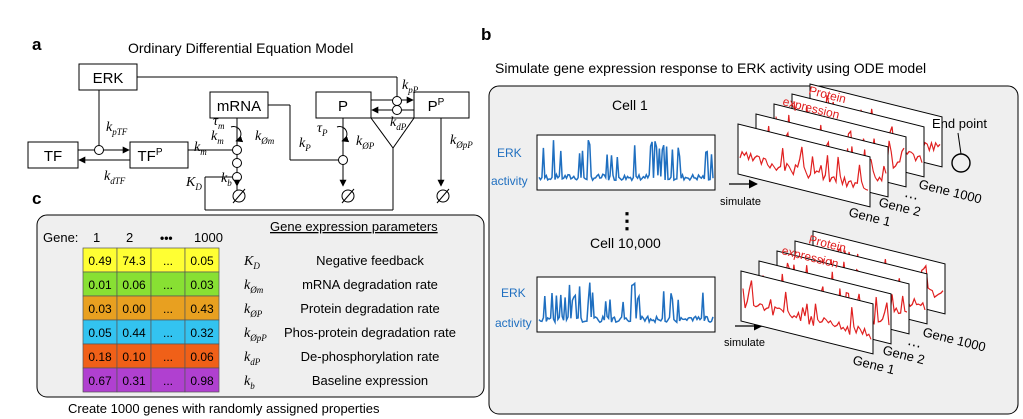 This screenshot has width=1023, height=419. What do you see at coordinates (202, 309) in the screenshot?
I see `parameter-value: 0.43` at bounding box center [202, 309].